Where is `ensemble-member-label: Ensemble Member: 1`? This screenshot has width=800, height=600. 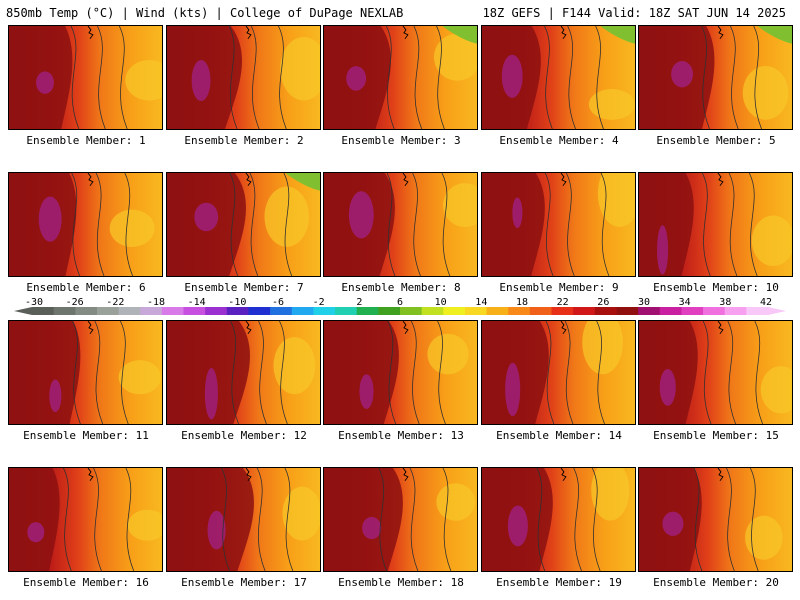
ensemble-member-label: Ensemble Member: 1 is located at coordinates (86, 140).